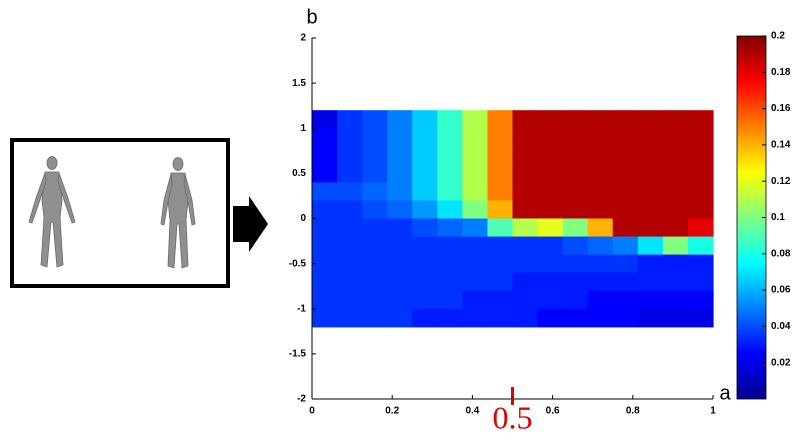  What do you see at coordinates (303, 218) in the screenshot?
I see `y-tick-label: 0` at bounding box center [303, 218].